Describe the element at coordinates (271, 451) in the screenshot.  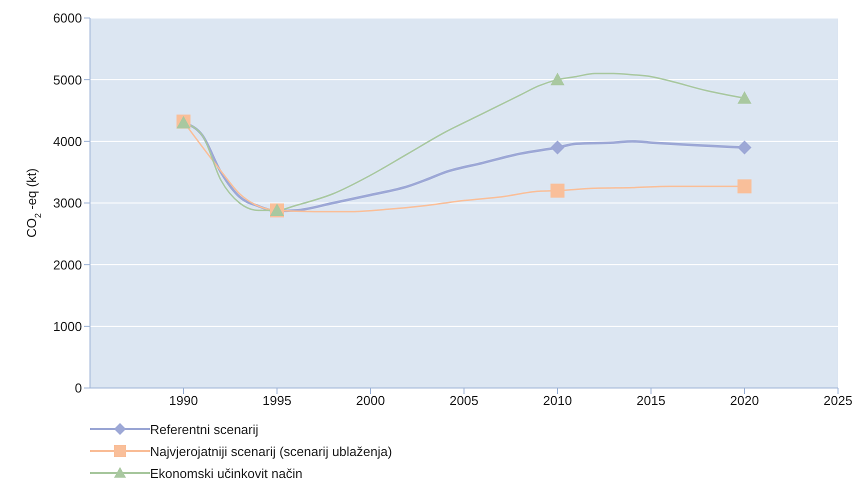
I see `legend-label: Najvjerojatniji scenarij (scenarij ublaženja)` at that location.